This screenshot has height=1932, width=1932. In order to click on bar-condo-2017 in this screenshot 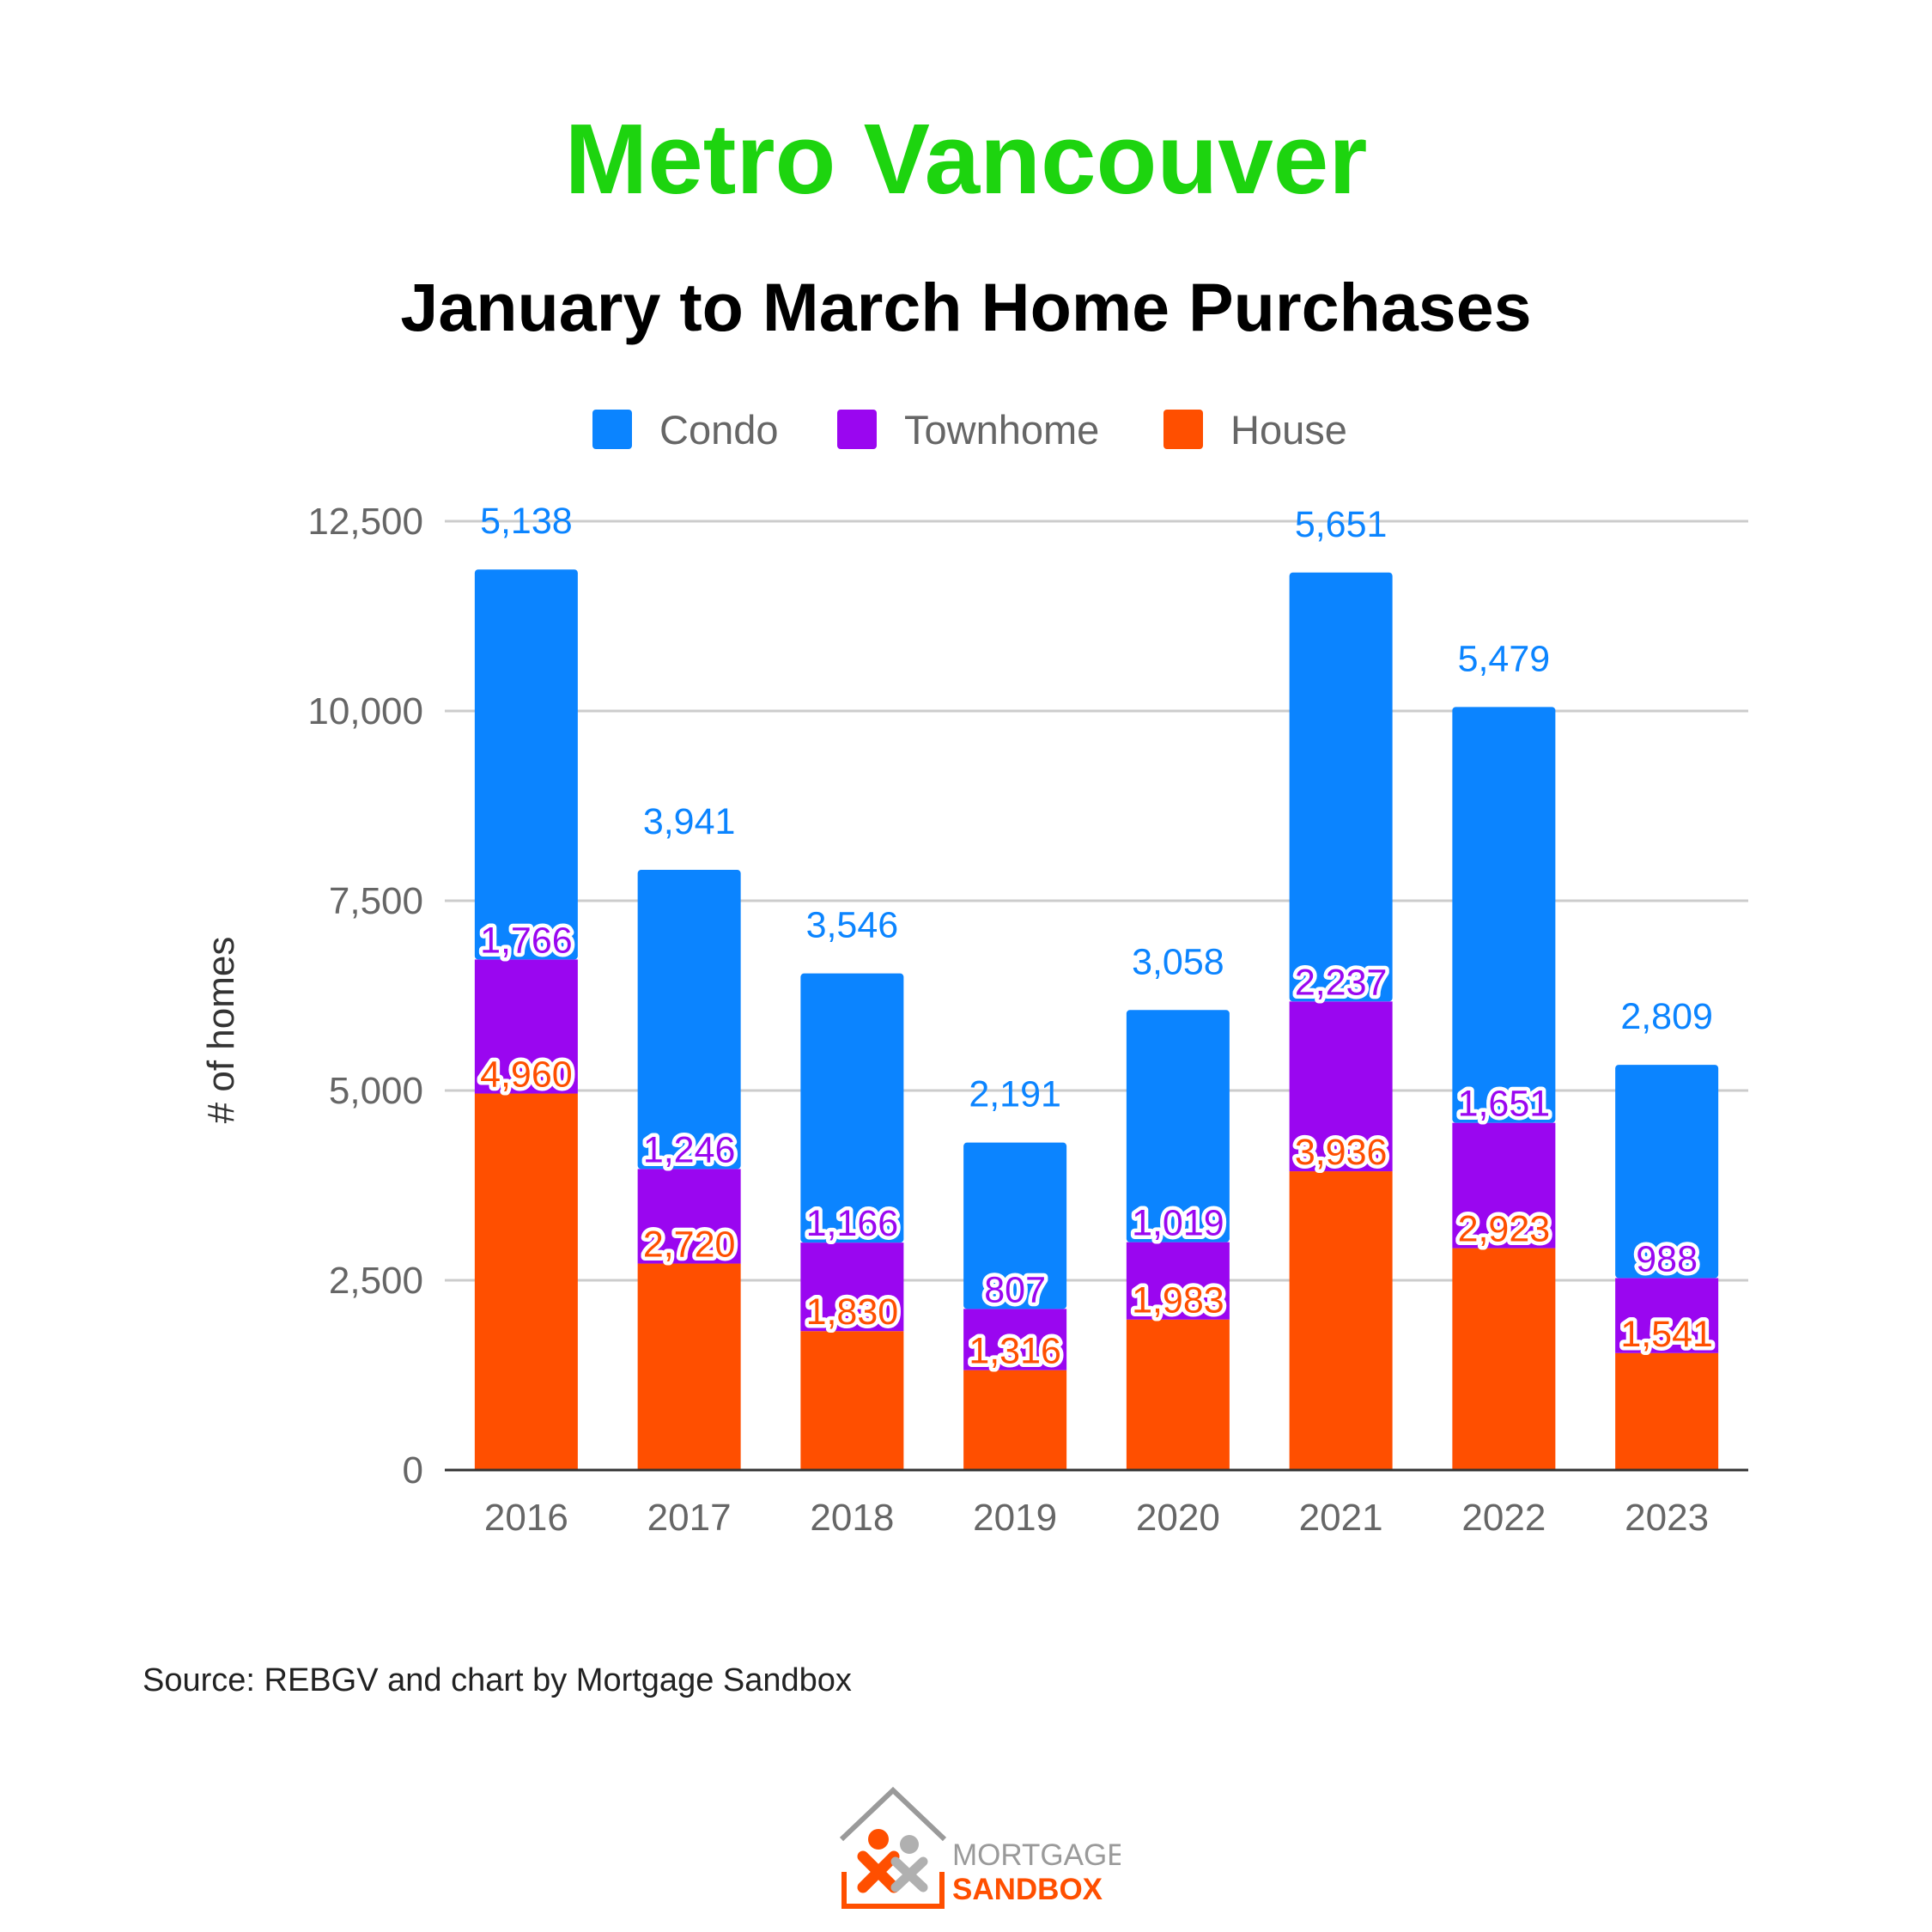, I will do `click(689, 1020)`.